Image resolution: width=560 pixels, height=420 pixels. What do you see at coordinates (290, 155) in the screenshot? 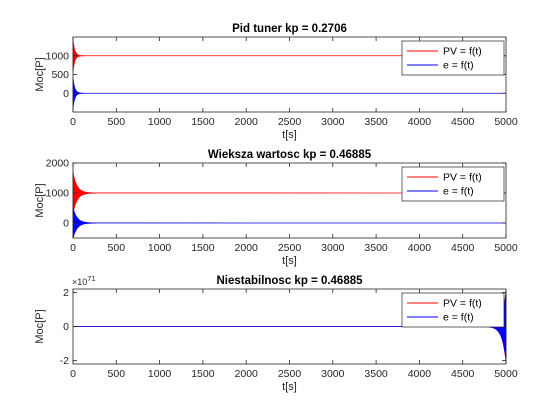
I see `chart-title: Wieksza wartosc kp = 0.46885` at bounding box center [290, 155].